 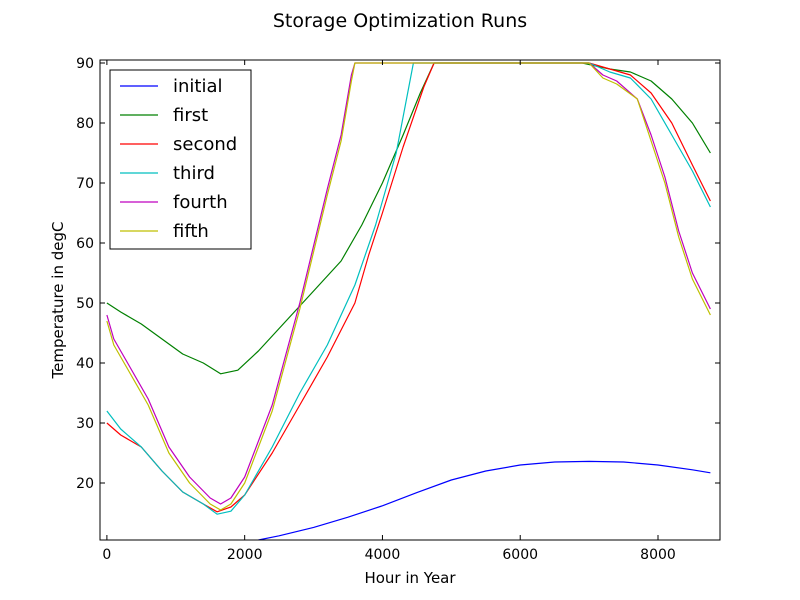 I want to click on chart-title: Storage Optimization Runs, so click(x=400, y=21).